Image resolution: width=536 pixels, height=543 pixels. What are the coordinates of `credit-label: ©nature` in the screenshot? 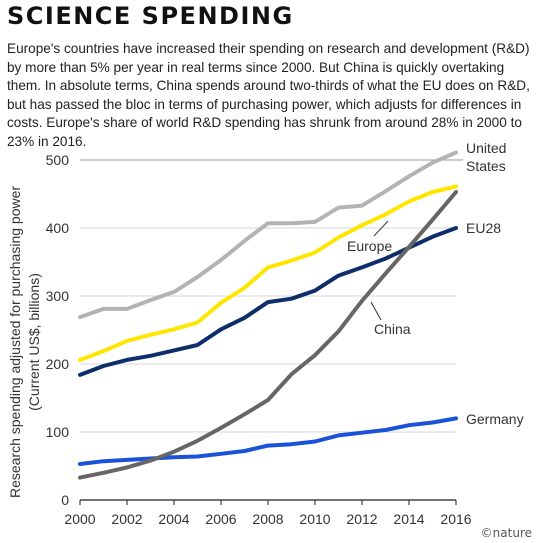 It's located at (506, 533).